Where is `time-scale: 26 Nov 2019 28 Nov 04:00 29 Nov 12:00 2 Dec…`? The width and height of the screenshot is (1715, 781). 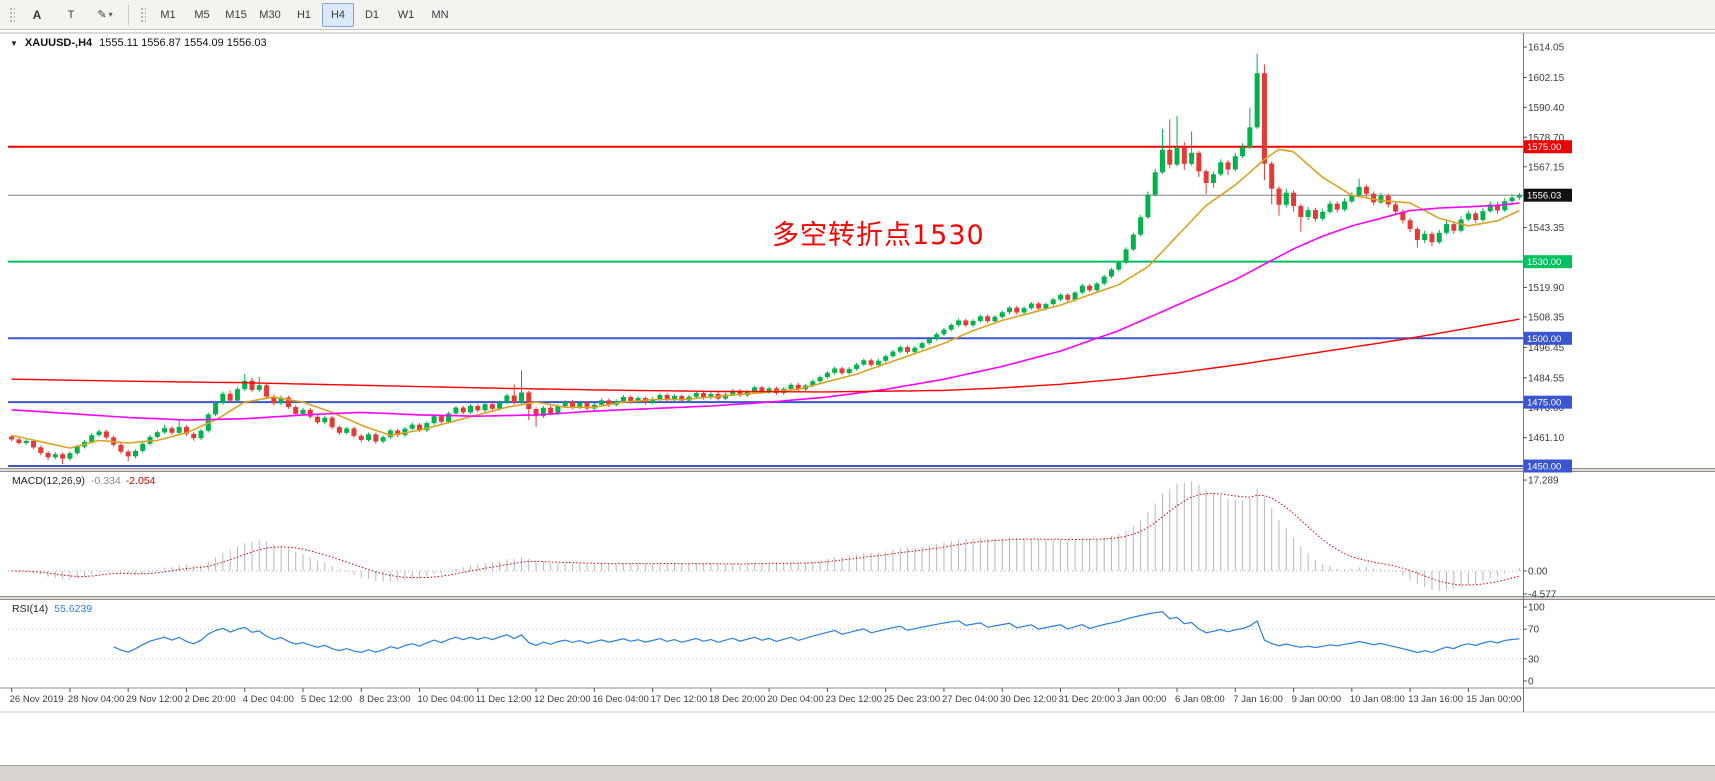 time-scale: 26 Nov 2019 28 Nov 04:00 29 Nov 12:00 2 Dec… is located at coordinates (766, 696).